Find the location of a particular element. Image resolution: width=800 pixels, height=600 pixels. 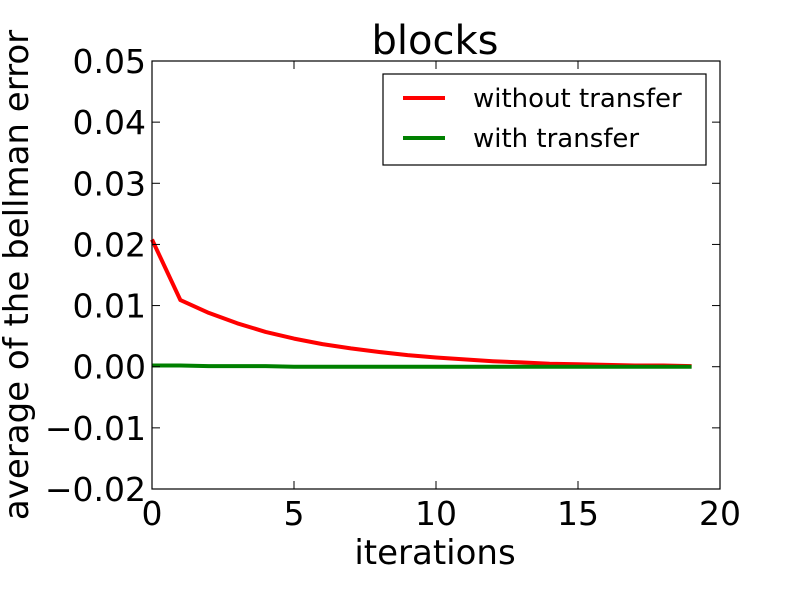

y-tick-label: 0.03 is located at coordinates (109, 183).